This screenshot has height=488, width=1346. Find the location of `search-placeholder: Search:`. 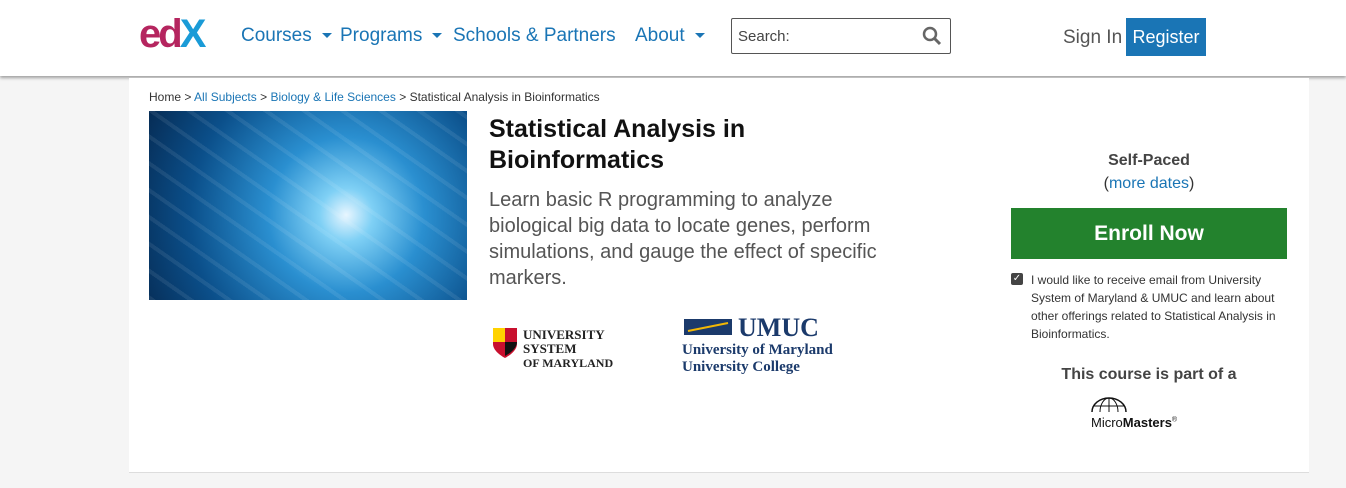

search-placeholder: Search: is located at coordinates (764, 36).